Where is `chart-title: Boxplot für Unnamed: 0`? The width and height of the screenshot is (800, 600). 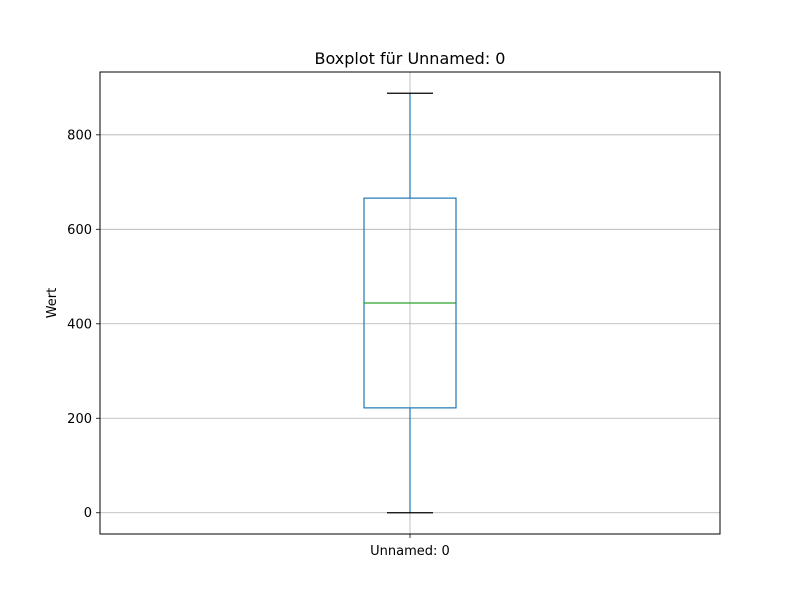
chart-title: Boxplot für Unnamed: 0 is located at coordinates (410, 58).